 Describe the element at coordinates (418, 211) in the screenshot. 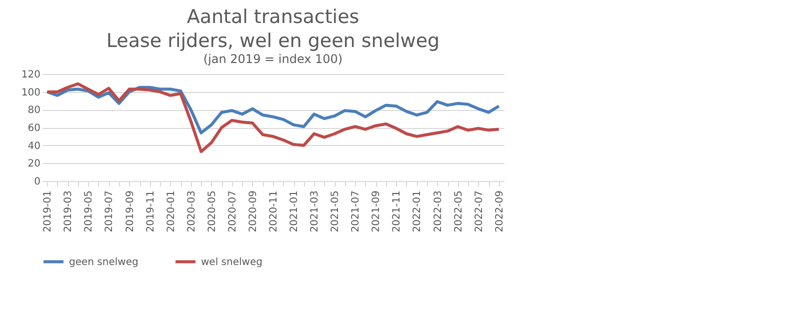

I see `x-tick-label: 2022-01` at that location.